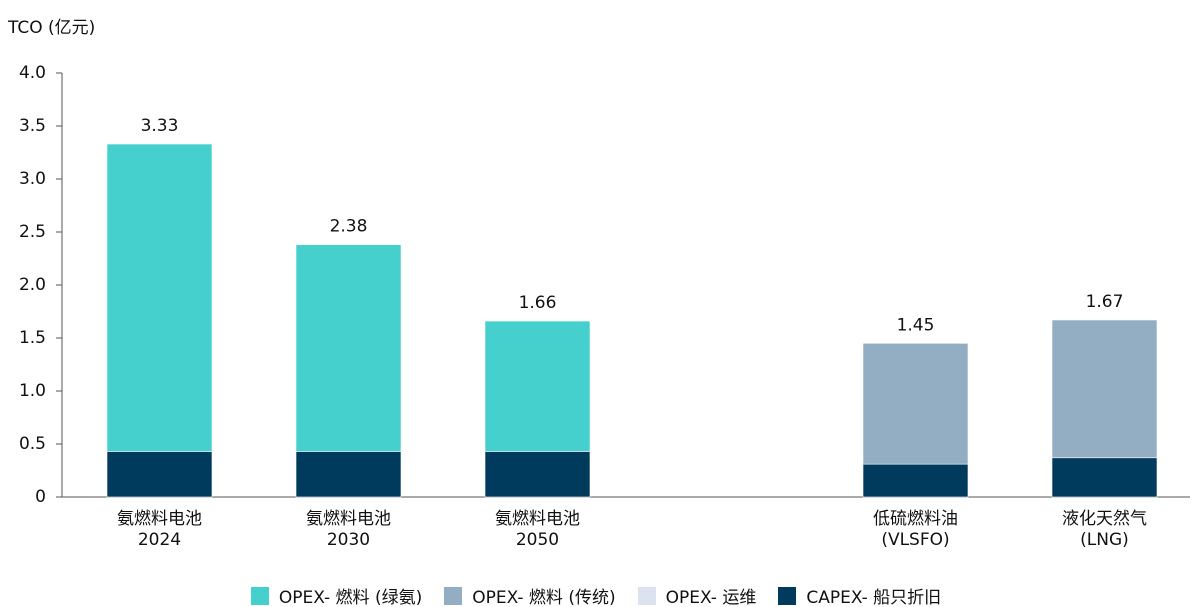  Describe the element at coordinates (350, 597) in the screenshot. I see `legend-label: OPEX- 燃料 (绿氨)` at that location.